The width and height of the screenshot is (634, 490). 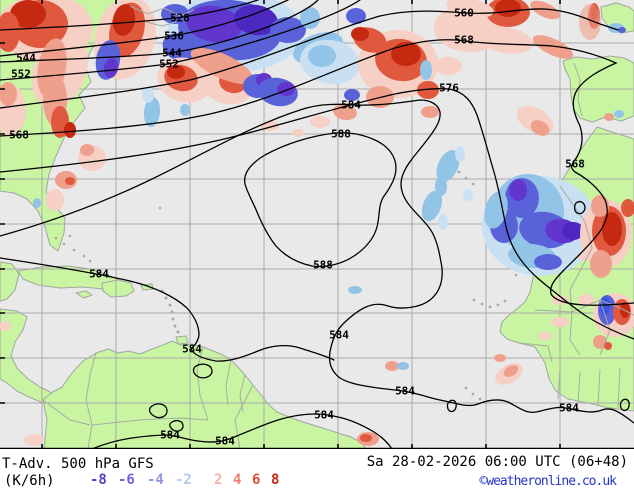 I want to click on contour-584-oval-e, so click(x=624, y=405).